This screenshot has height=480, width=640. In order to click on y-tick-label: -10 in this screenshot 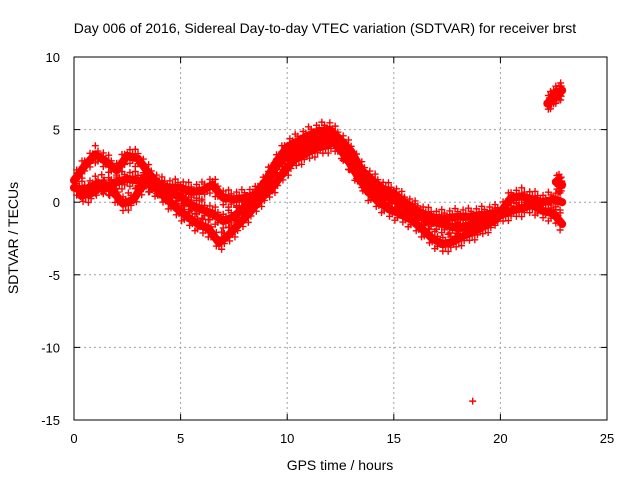, I will do `click(50, 347)`.